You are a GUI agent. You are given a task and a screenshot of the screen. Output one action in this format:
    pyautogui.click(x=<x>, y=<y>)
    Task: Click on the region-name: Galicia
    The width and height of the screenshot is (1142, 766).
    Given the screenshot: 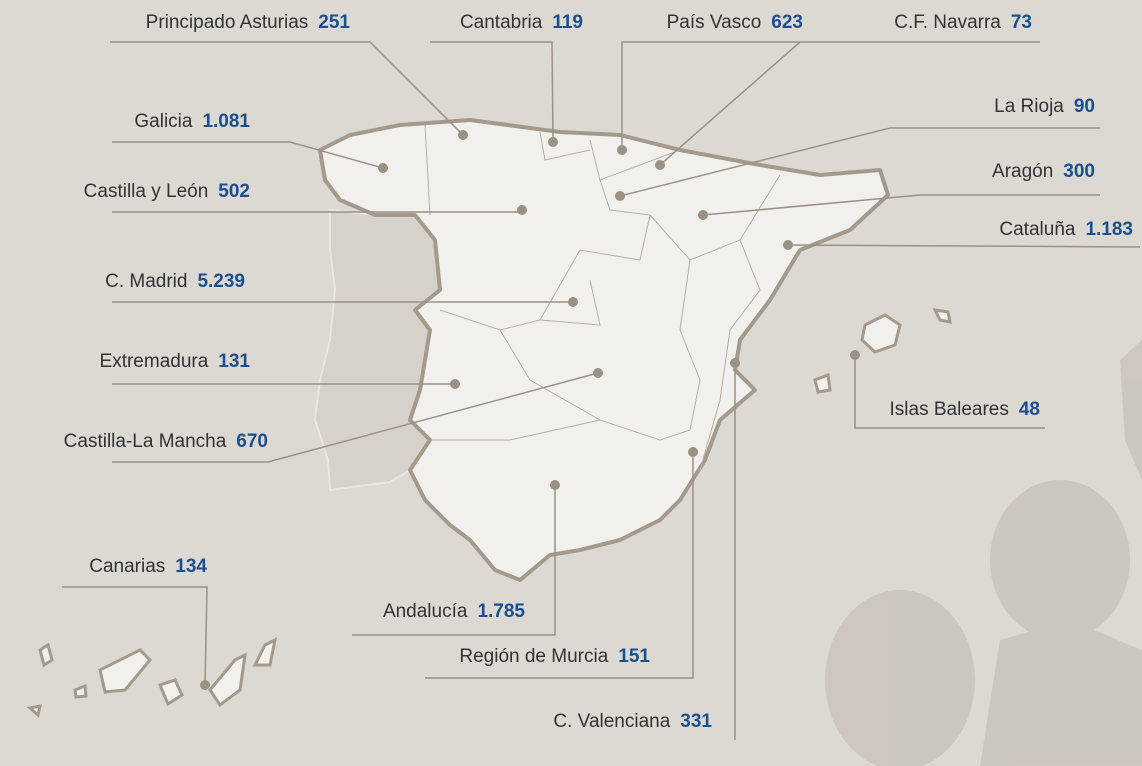 What is the action you would take?
    pyautogui.click(x=163, y=121)
    